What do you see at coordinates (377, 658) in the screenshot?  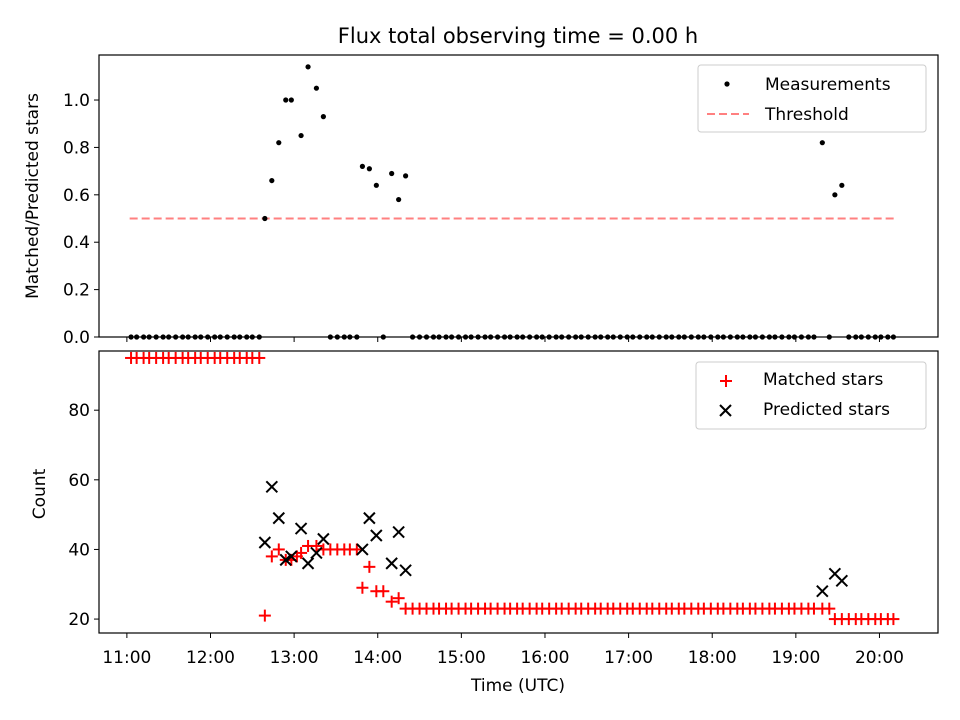 I see `bottom-xtick-label: 14:00` at bounding box center [377, 658].